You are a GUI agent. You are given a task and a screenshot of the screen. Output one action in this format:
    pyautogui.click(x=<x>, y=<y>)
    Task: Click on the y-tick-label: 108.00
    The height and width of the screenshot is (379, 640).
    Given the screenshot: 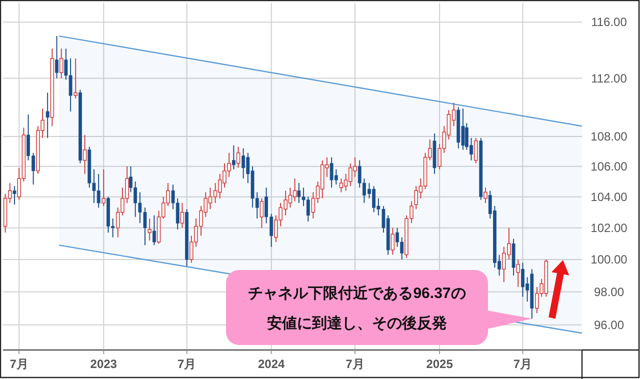 What is the action you would take?
    pyautogui.click(x=609, y=136)
    